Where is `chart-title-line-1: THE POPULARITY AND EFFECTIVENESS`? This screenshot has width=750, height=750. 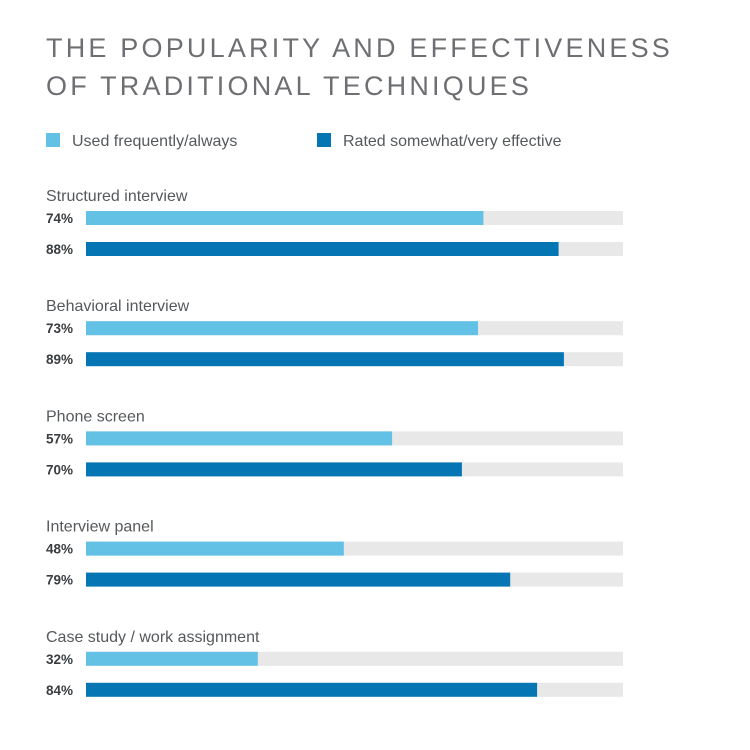
chart-title-line-1: THE POPULARITY AND EFFECTIVENESS is located at coordinates (359, 48).